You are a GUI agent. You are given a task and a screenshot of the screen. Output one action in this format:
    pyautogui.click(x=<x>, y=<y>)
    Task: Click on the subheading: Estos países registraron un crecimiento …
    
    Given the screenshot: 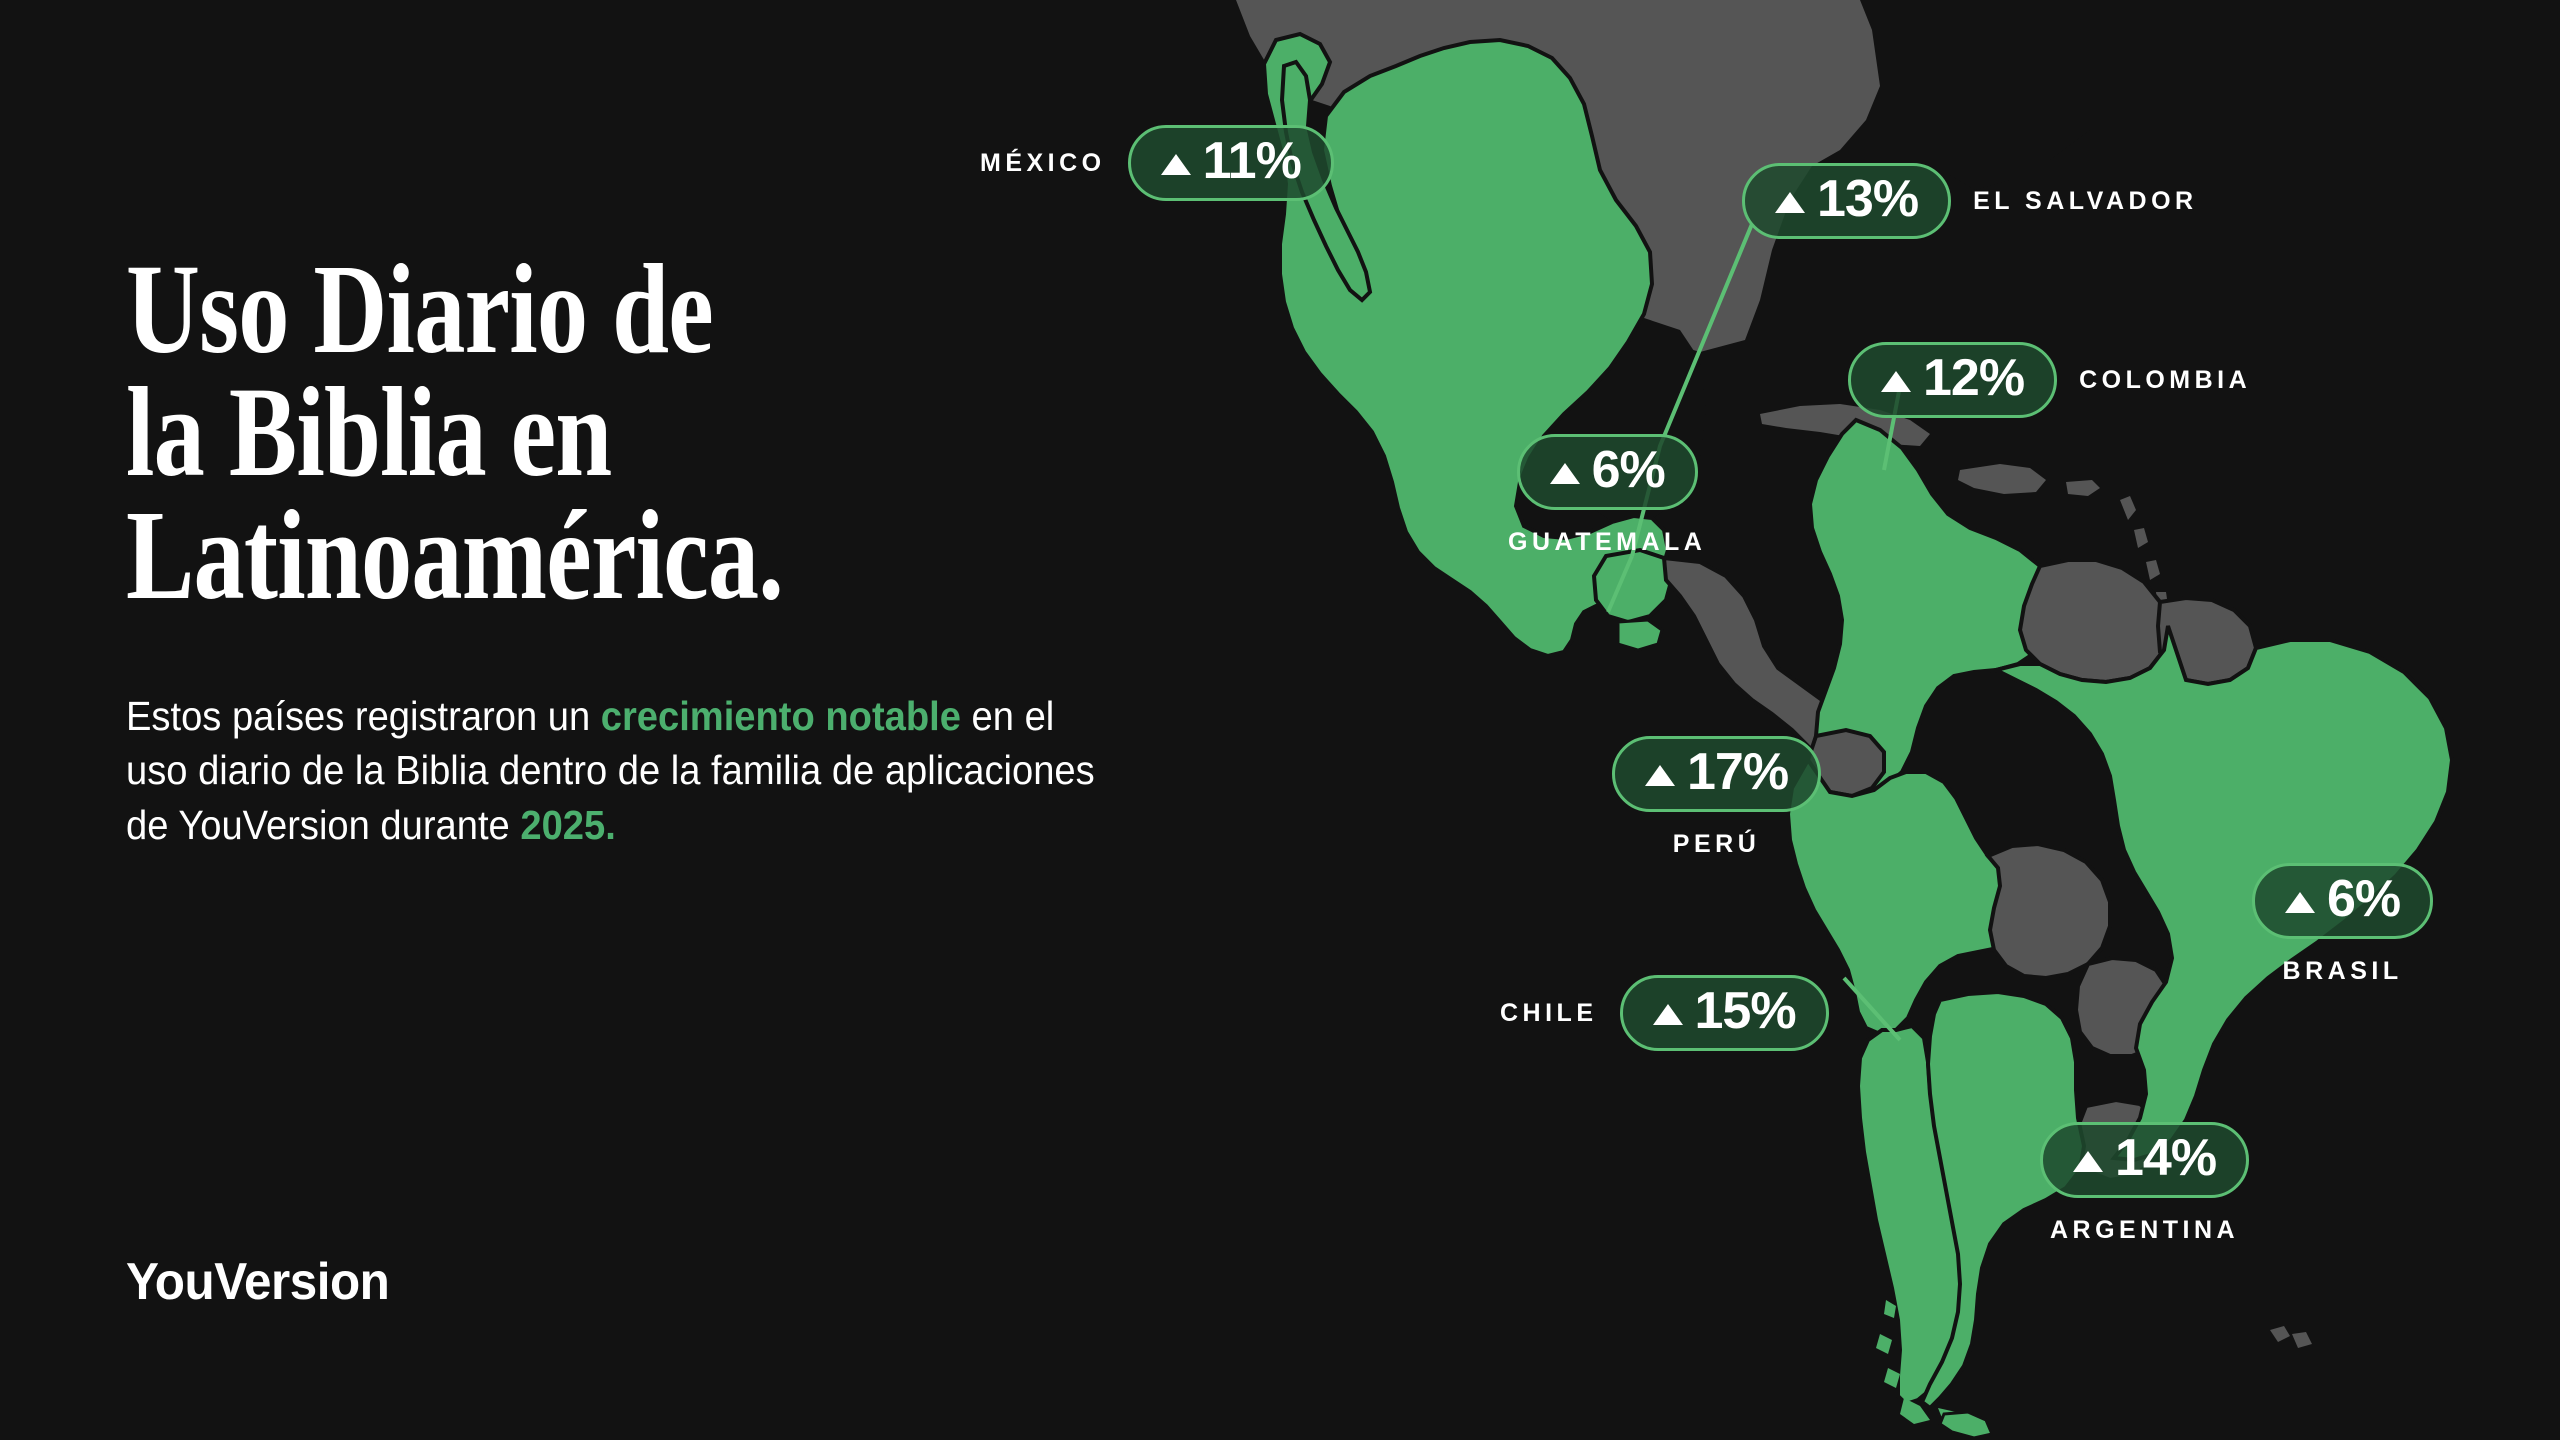 What is the action you would take?
    pyautogui.click(x=614, y=771)
    